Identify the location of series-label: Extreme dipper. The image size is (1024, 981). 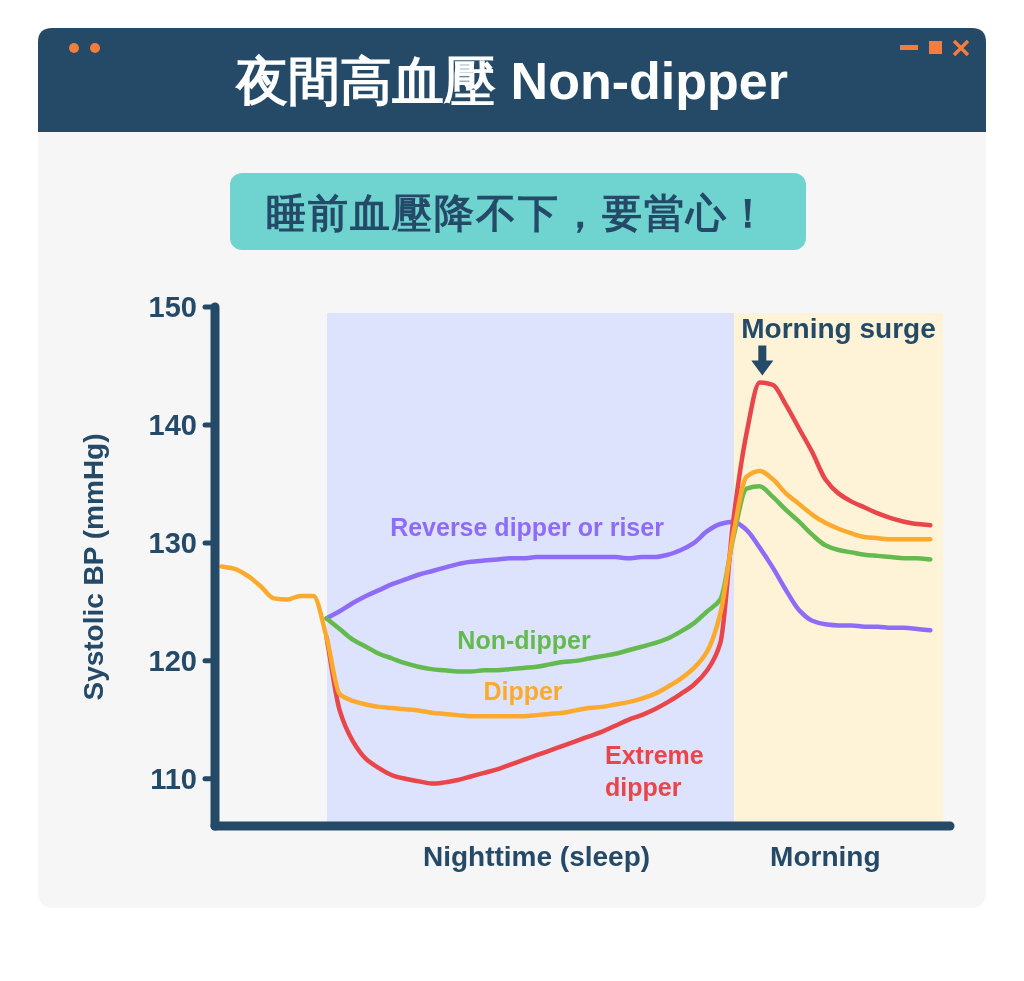
(654, 771).